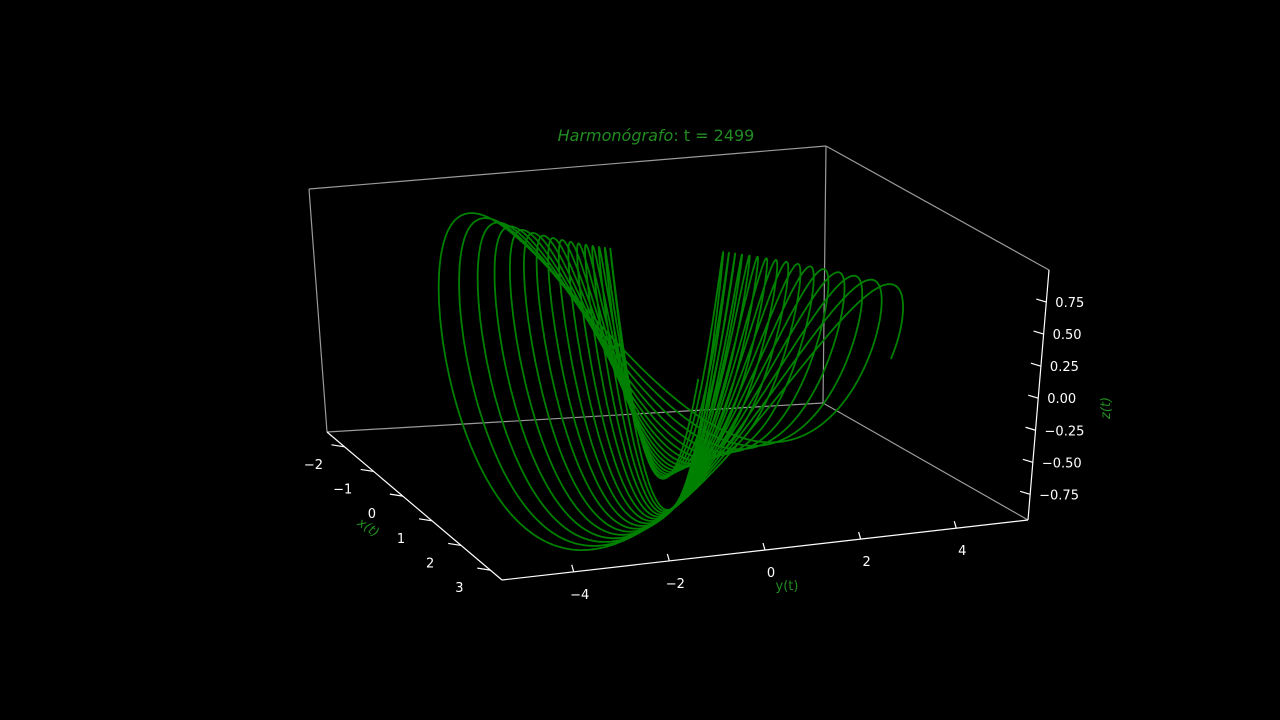 This screenshot has width=1280, height=720. Describe the element at coordinates (1106, 408) in the screenshot. I see `z-axis-label: z(t)` at that location.